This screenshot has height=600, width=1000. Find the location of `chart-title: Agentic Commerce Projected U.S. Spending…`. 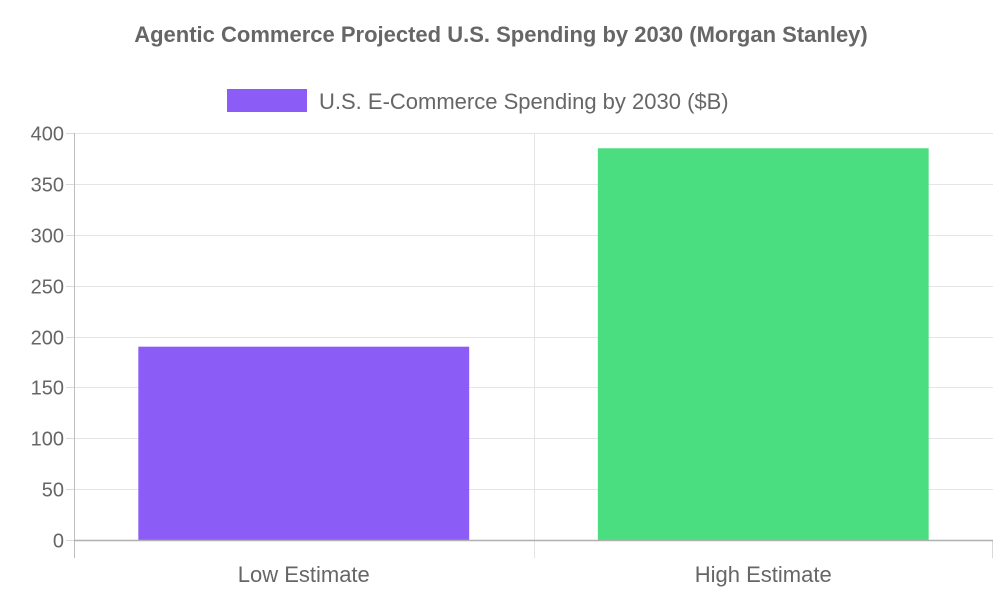

chart-title: Agentic Commerce Projected U.S. Spending… is located at coordinates (501, 34).